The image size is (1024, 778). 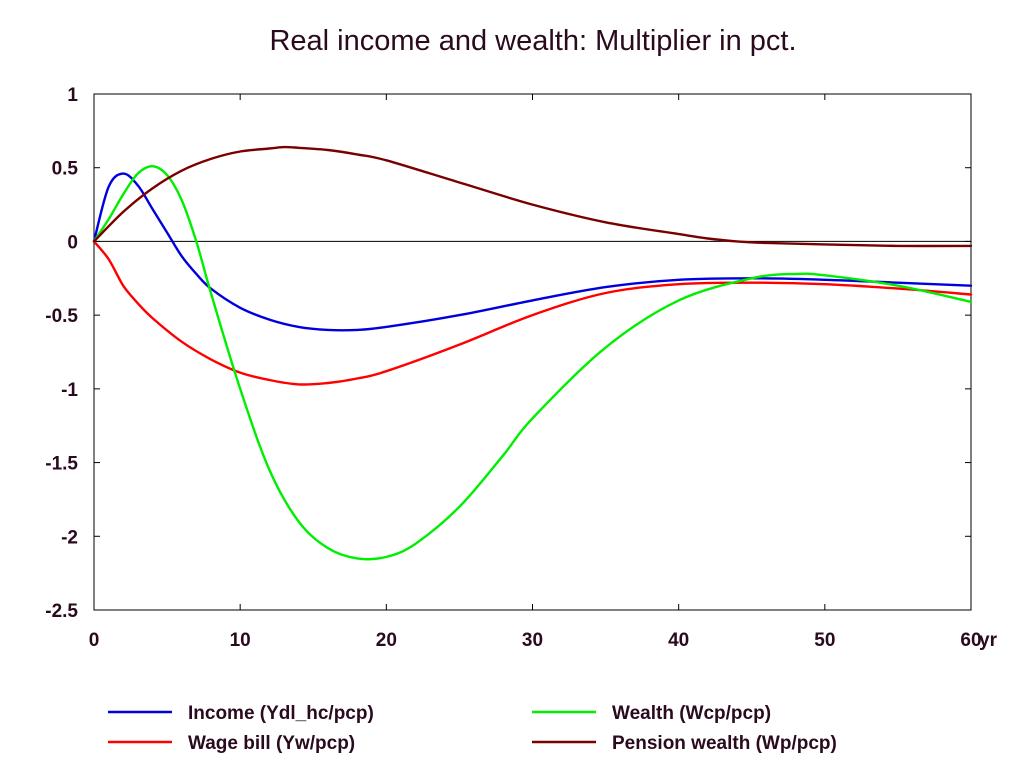 I want to click on y-tick-label: 1, so click(x=72, y=95).